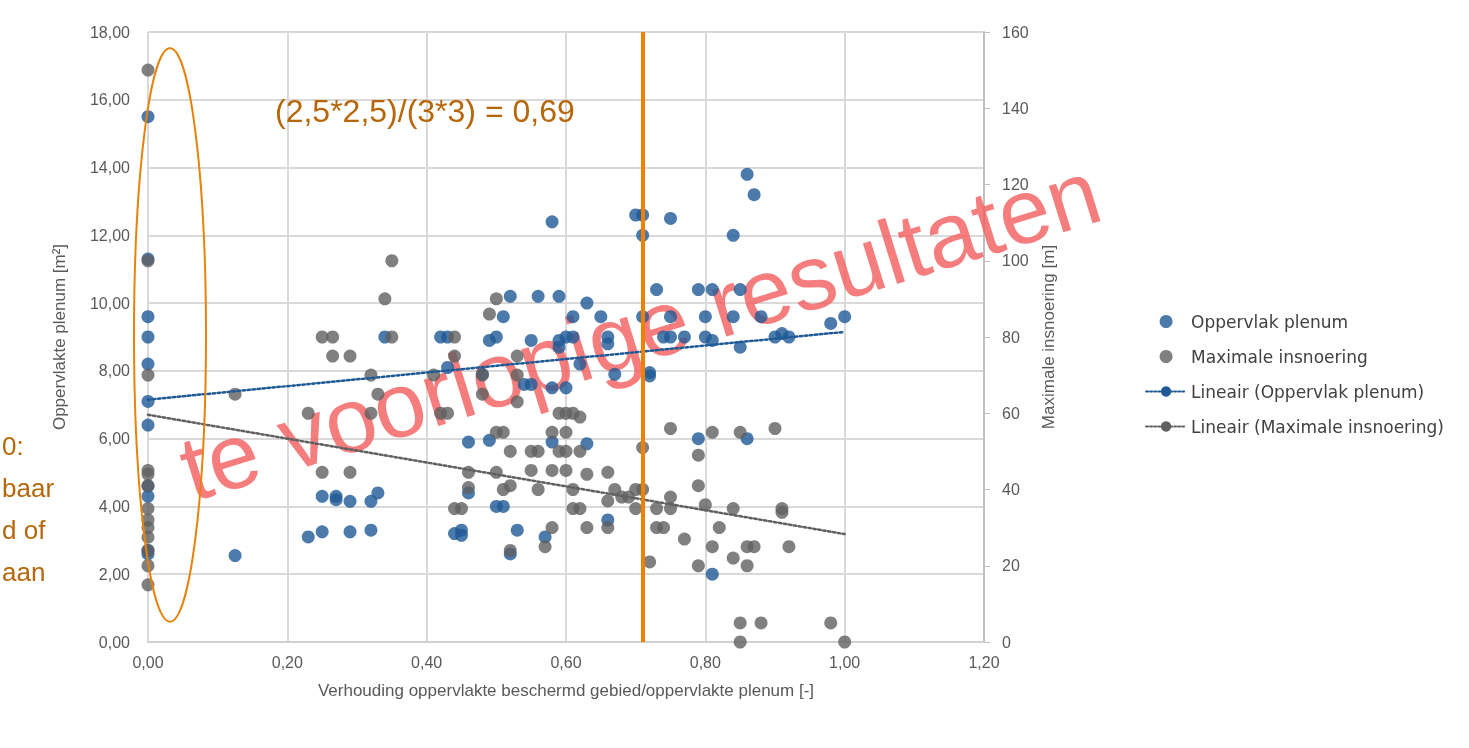 The height and width of the screenshot is (748, 1469). I want to click on y2-tick-label: 40, so click(1011, 489).